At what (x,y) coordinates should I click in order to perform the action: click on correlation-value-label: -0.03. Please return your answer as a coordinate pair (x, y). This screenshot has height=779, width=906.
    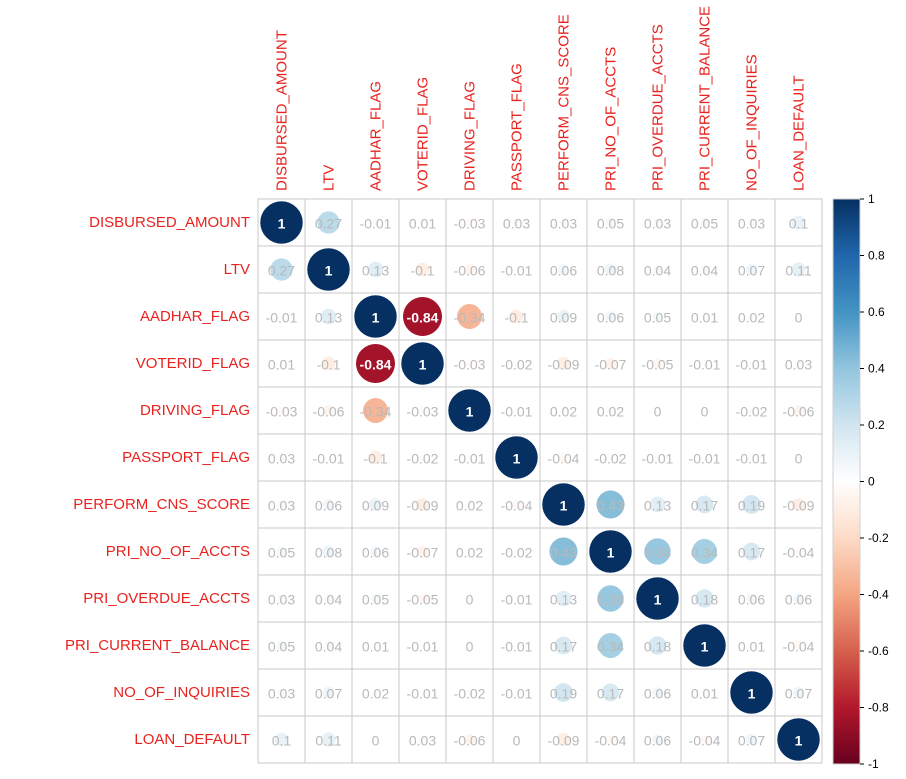
    Looking at the image, I should click on (470, 224).